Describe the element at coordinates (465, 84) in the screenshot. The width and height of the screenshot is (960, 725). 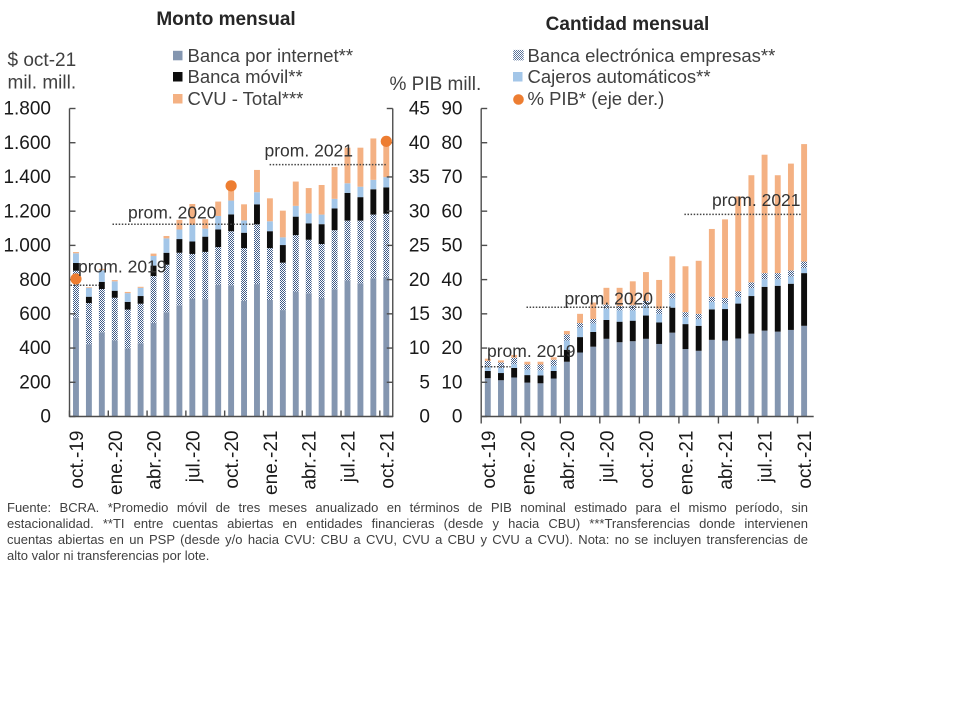
I see `svg-text: mill.` at that location.